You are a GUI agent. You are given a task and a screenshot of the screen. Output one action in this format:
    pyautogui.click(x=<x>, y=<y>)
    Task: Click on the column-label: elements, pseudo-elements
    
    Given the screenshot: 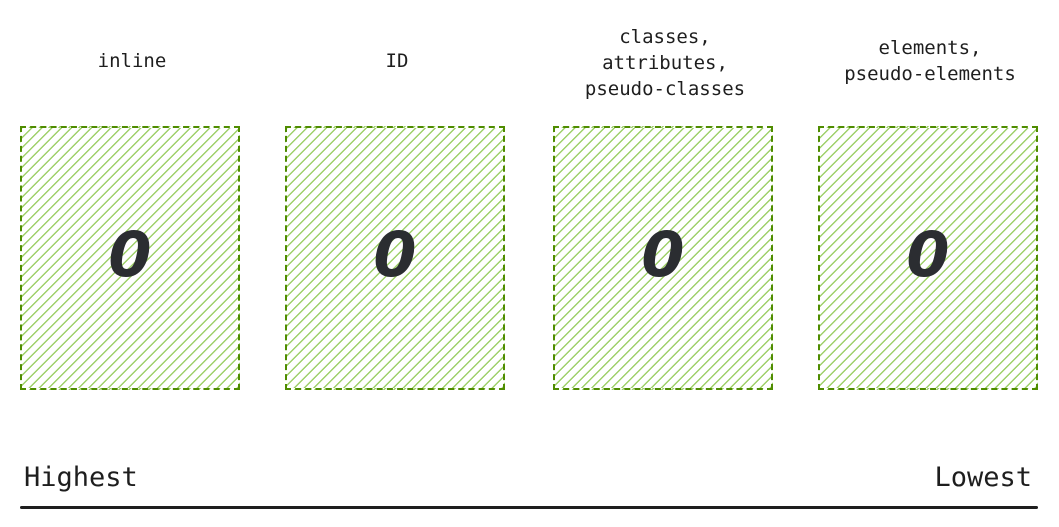 What is the action you would take?
    pyautogui.click(x=930, y=61)
    